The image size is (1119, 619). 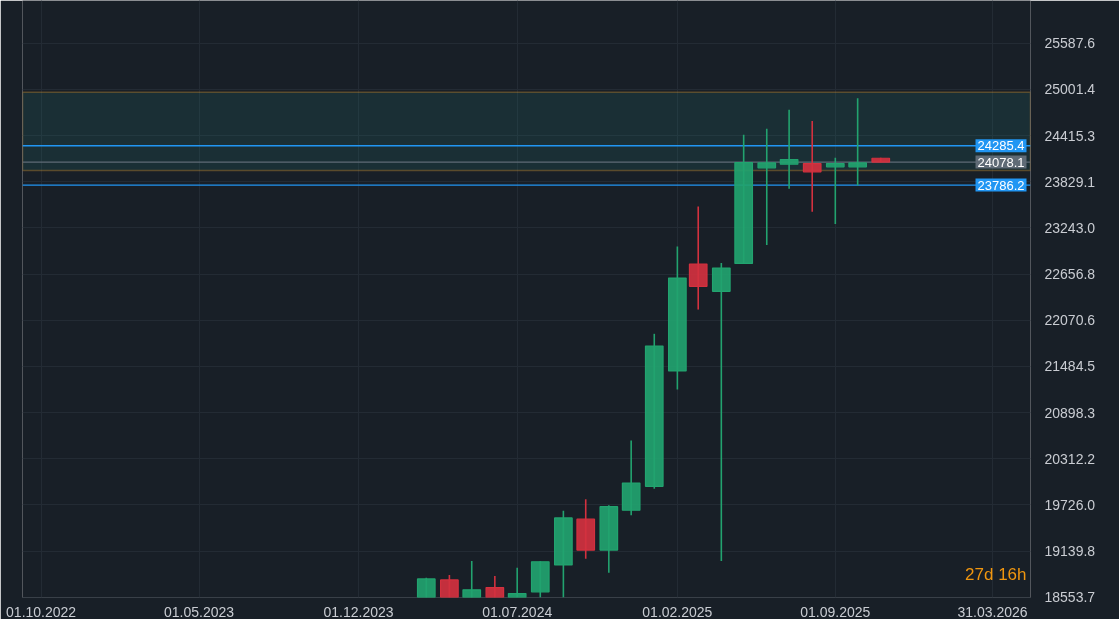 What do you see at coordinates (1070, 458) in the screenshot?
I see `y-tick-label: 20312.2` at bounding box center [1070, 458].